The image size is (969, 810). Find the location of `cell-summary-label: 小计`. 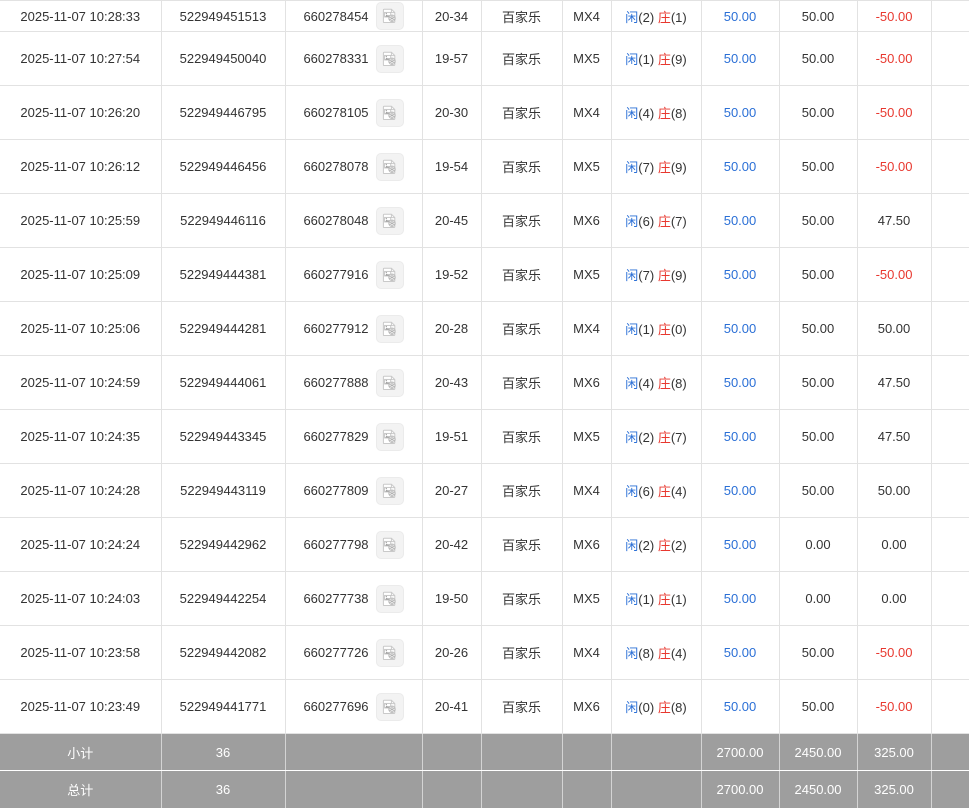

cell-summary-label: 小计 is located at coordinates (81, 752).